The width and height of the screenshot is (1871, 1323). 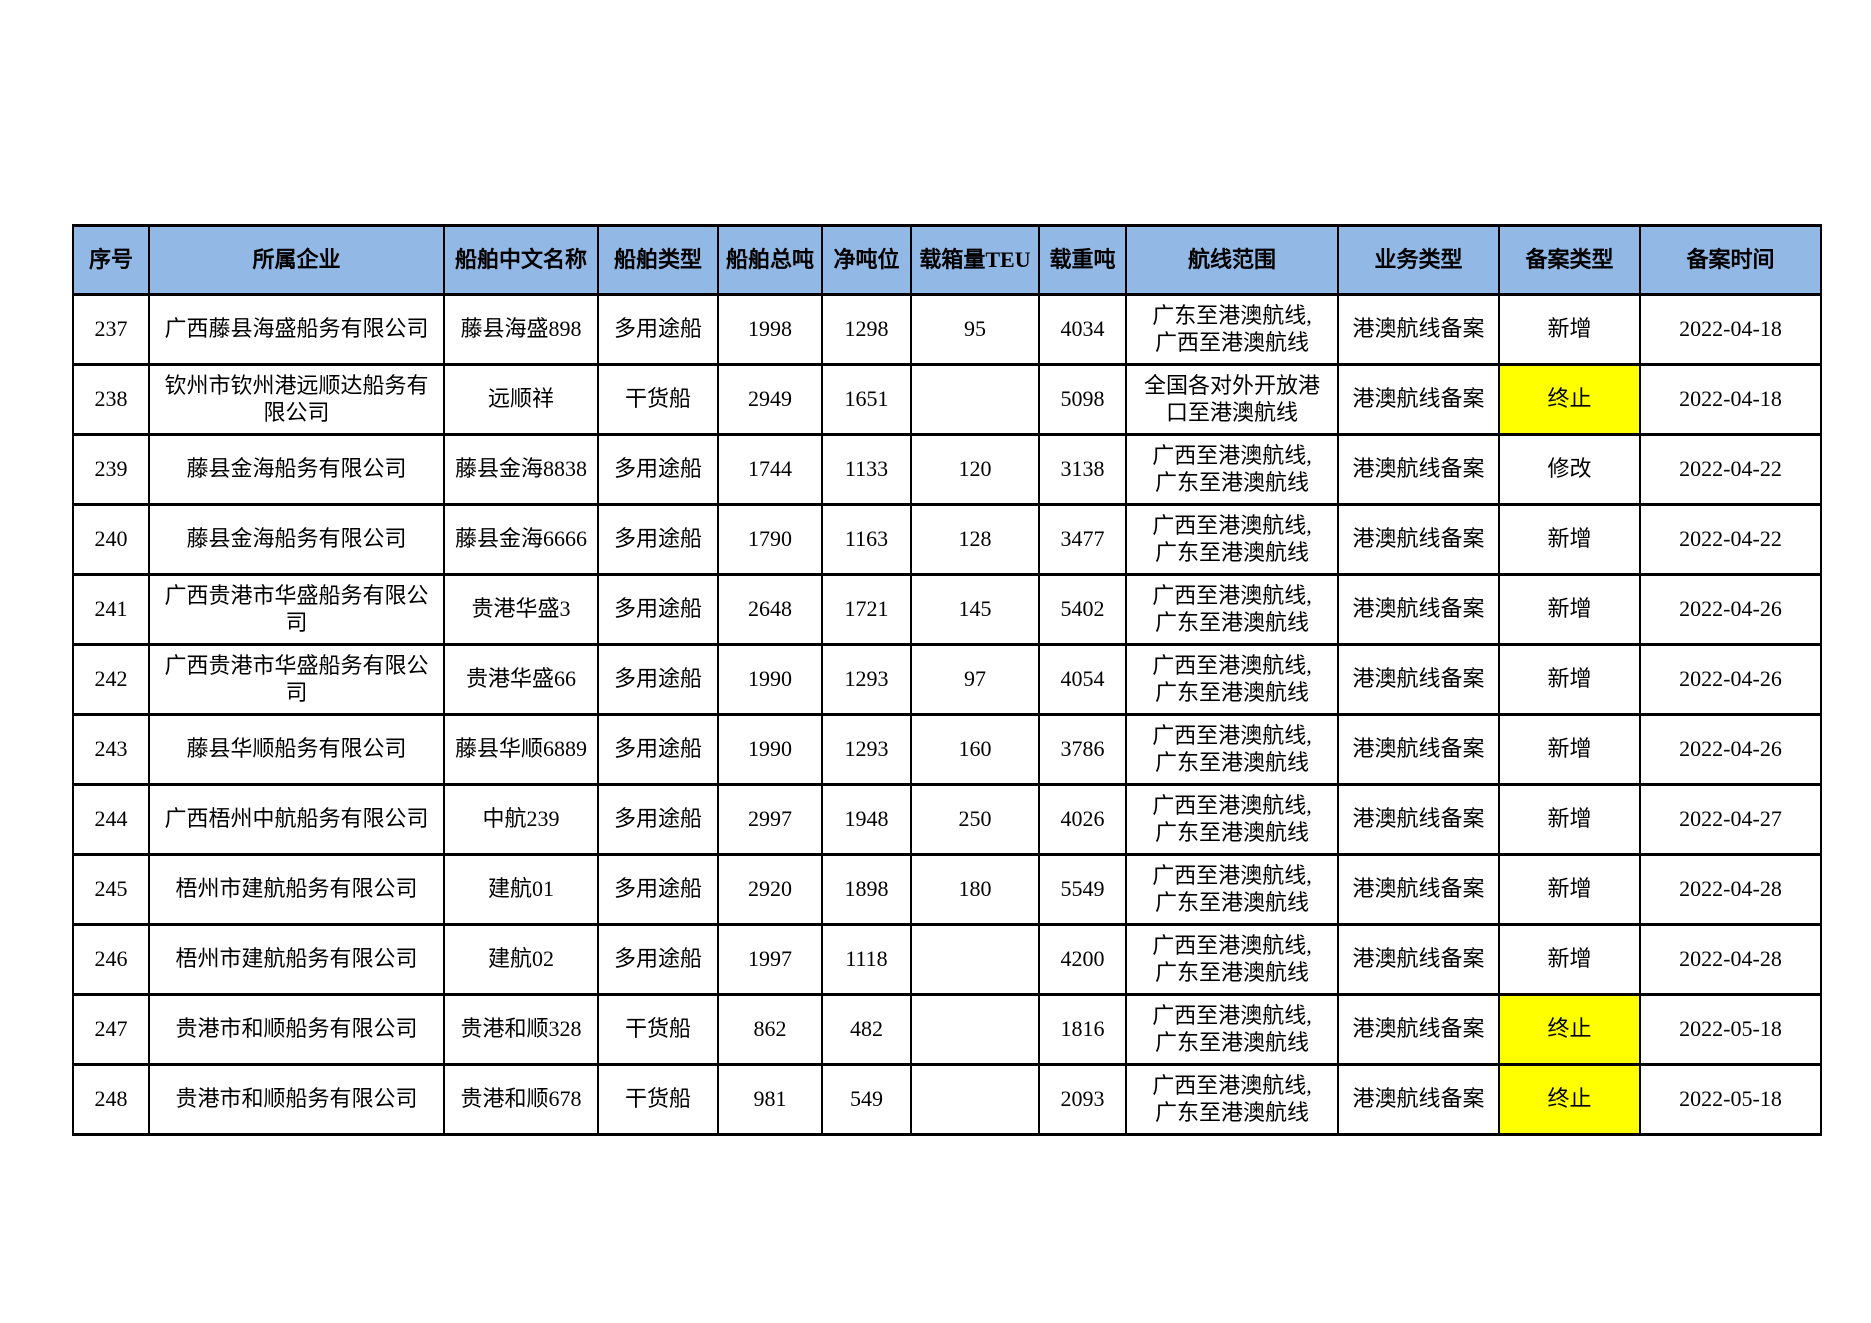 What do you see at coordinates (770, 1099) in the screenshot?
I see `cell-gross-tonnage: 981` at bounding box center [770, 1099].